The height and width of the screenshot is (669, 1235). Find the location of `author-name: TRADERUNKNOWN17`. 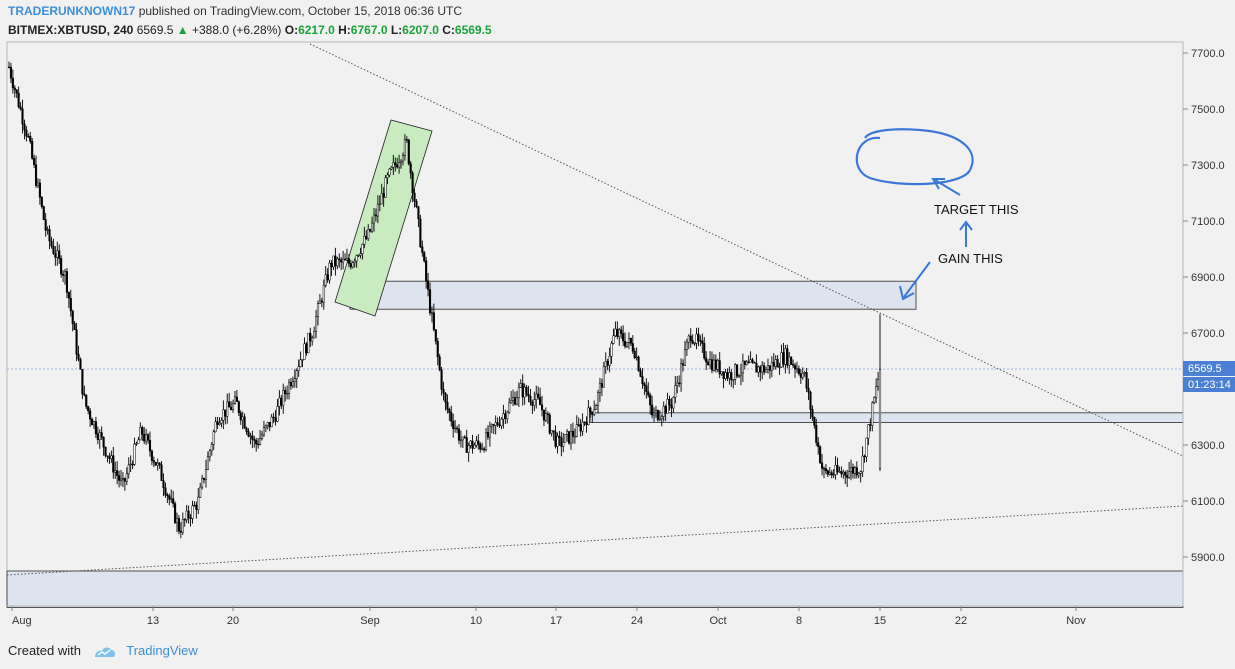

author-name: TRADERUNKNOWN17 is located at coordinates (72, 11).